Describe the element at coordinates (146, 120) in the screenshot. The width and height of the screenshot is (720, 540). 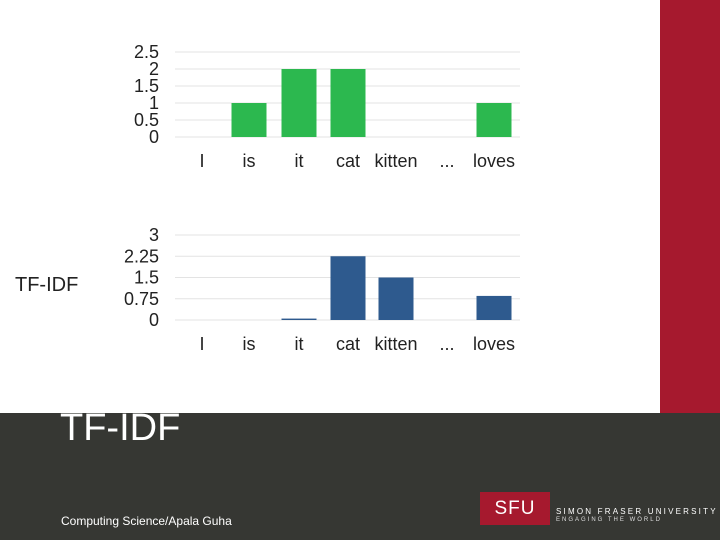
I see `y-tick-label: 0.5` at that location.